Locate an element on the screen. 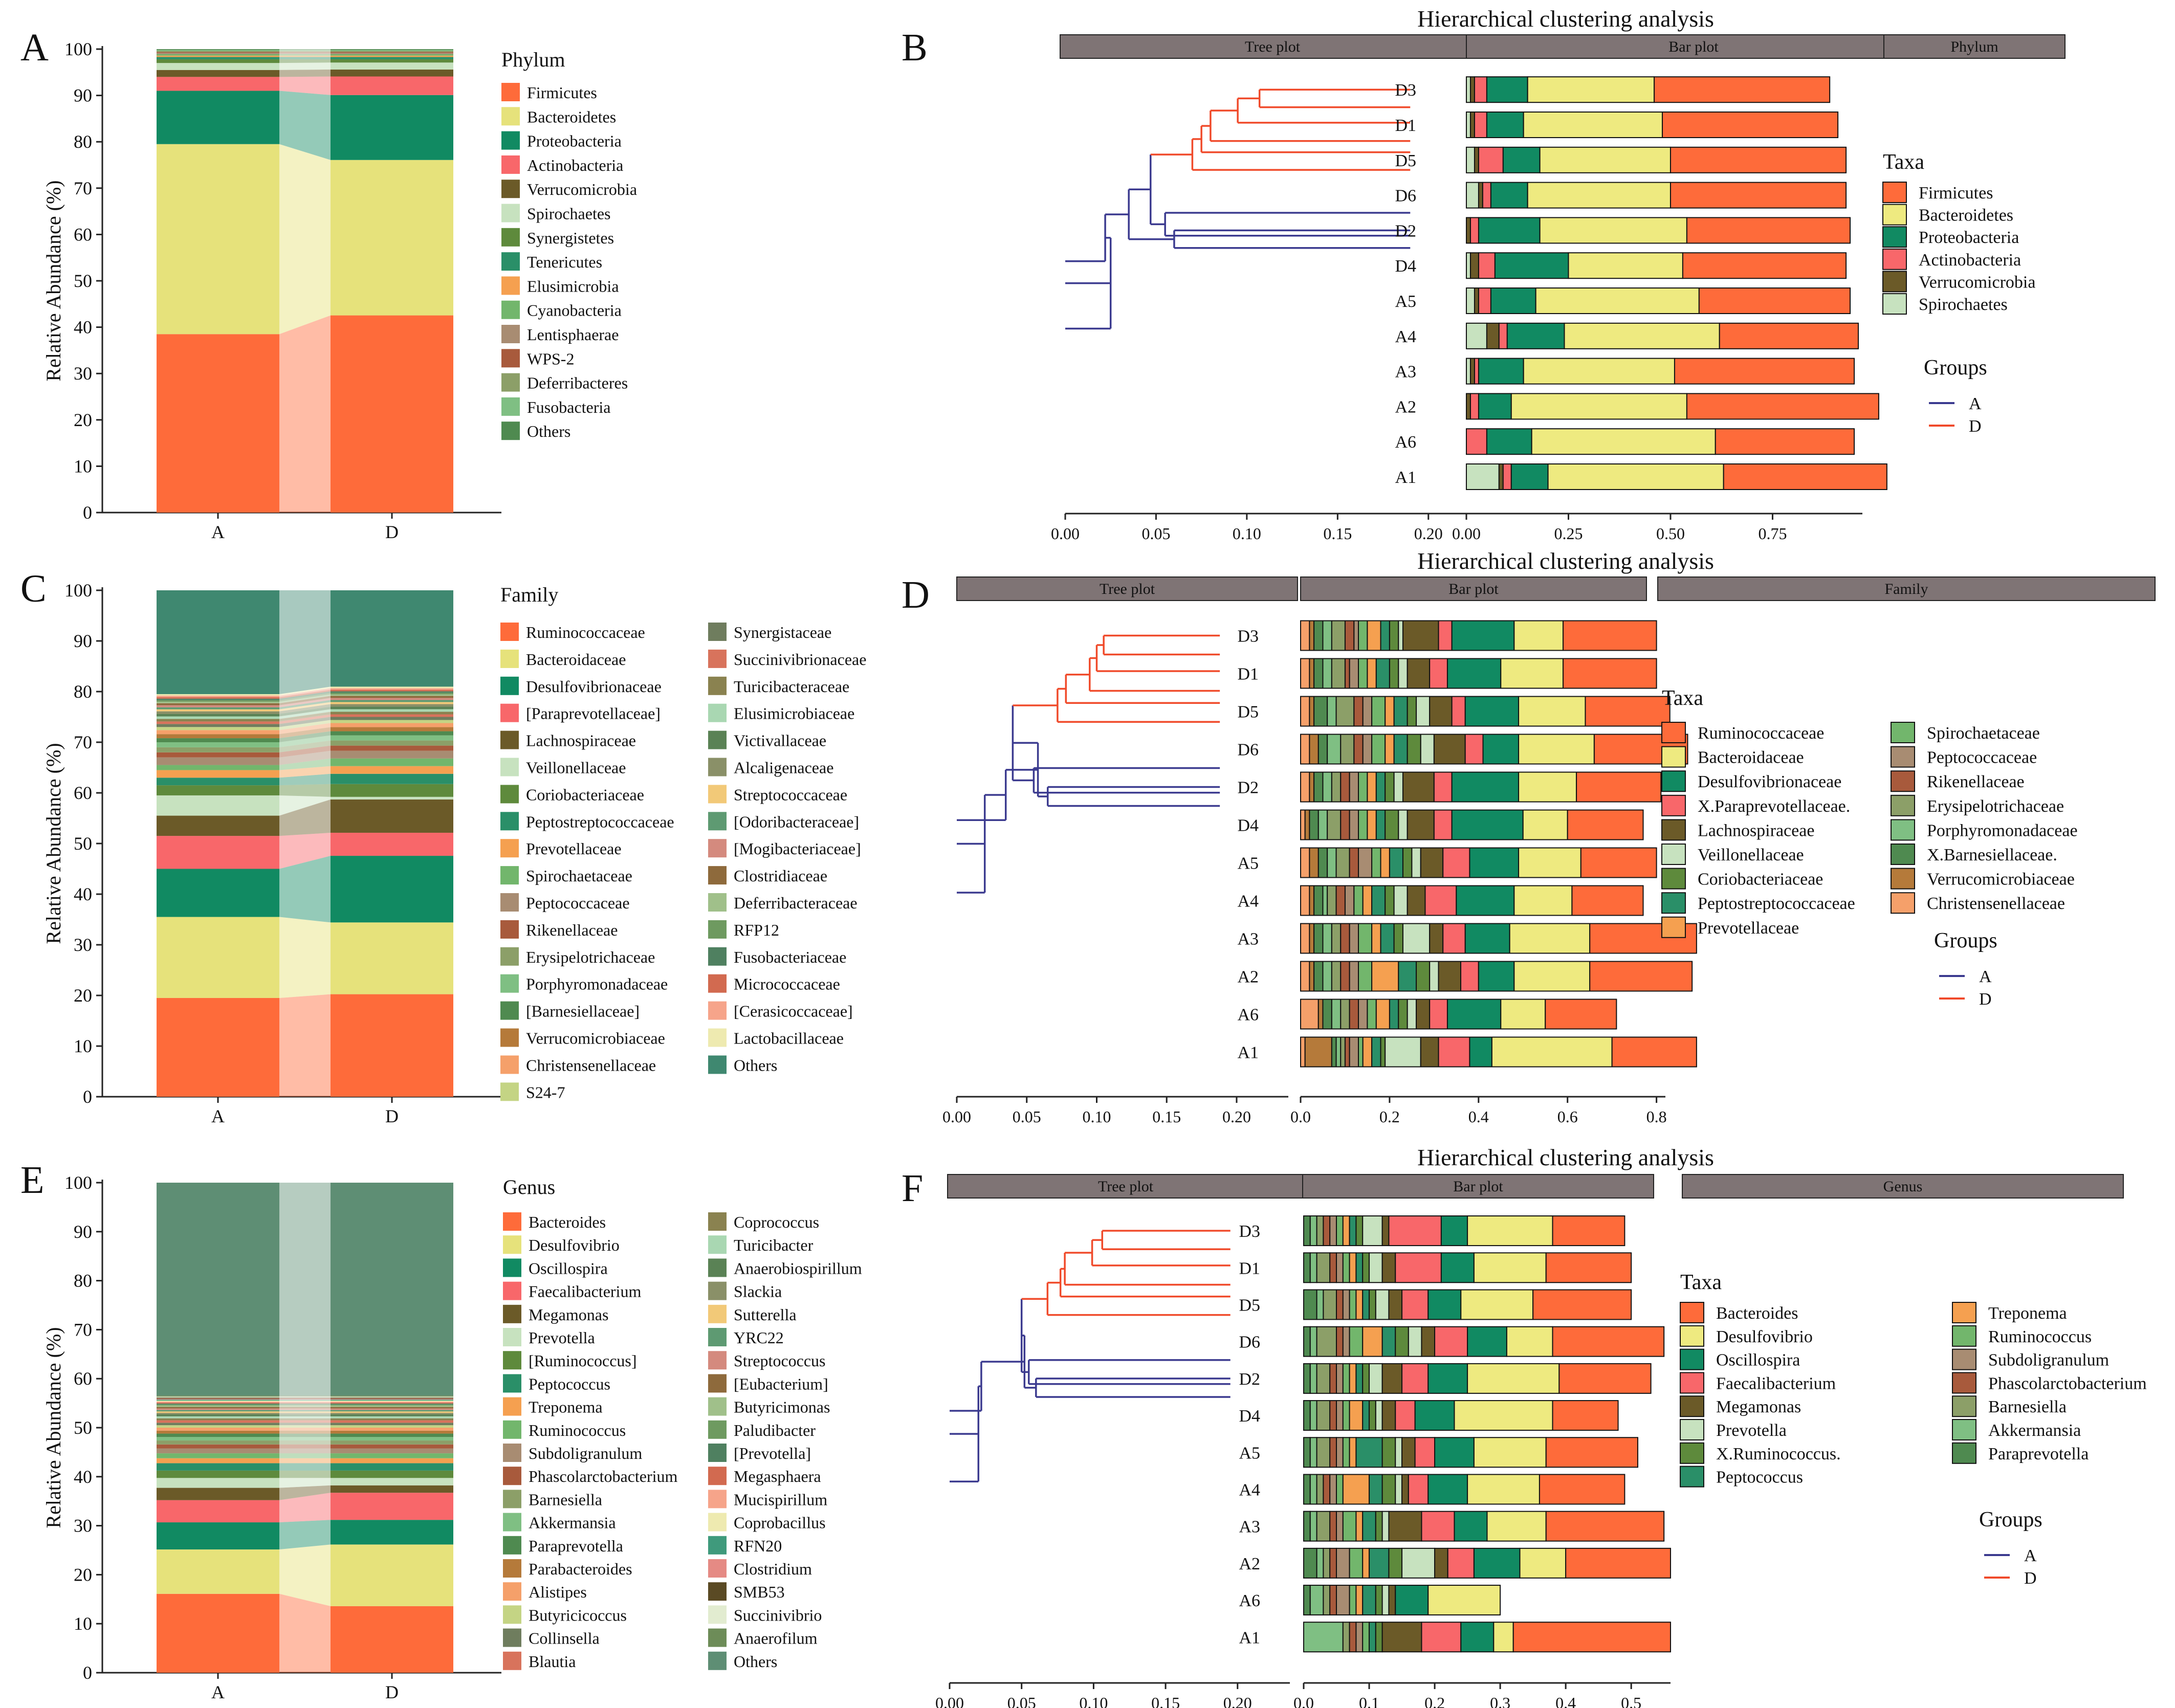 The height and width of the screenshot is (1708, 2175). legend-swatch-C-Christensenellaceae is located at coordinates (509, 1064).